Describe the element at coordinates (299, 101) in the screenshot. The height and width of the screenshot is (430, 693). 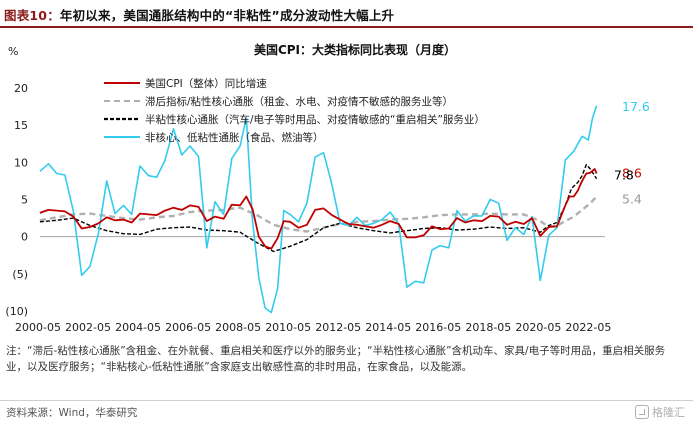
I see `legend-label: 滞后指标/粘性核心通胀（租金、水电、对疫情不敏感的服务业等）` at that location.